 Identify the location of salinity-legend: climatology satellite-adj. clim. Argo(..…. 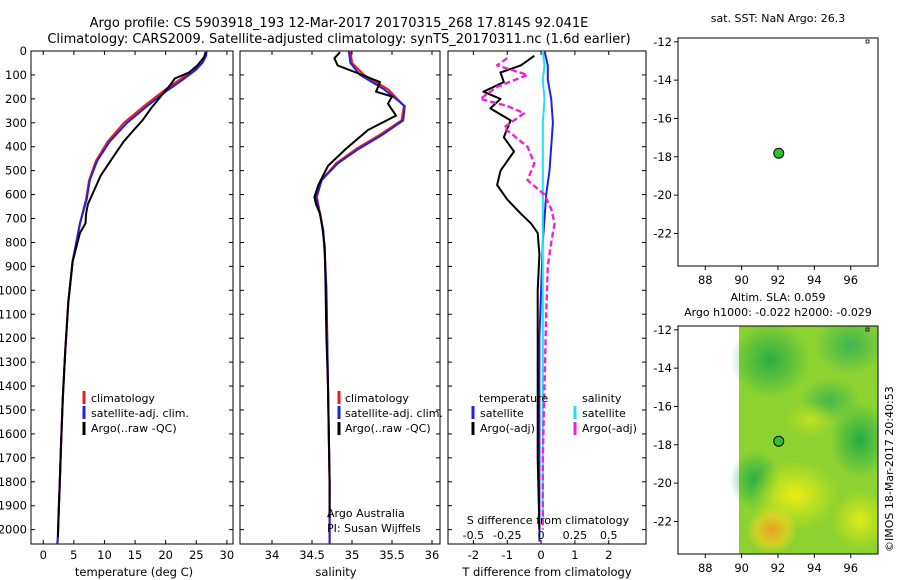
(385, 463).